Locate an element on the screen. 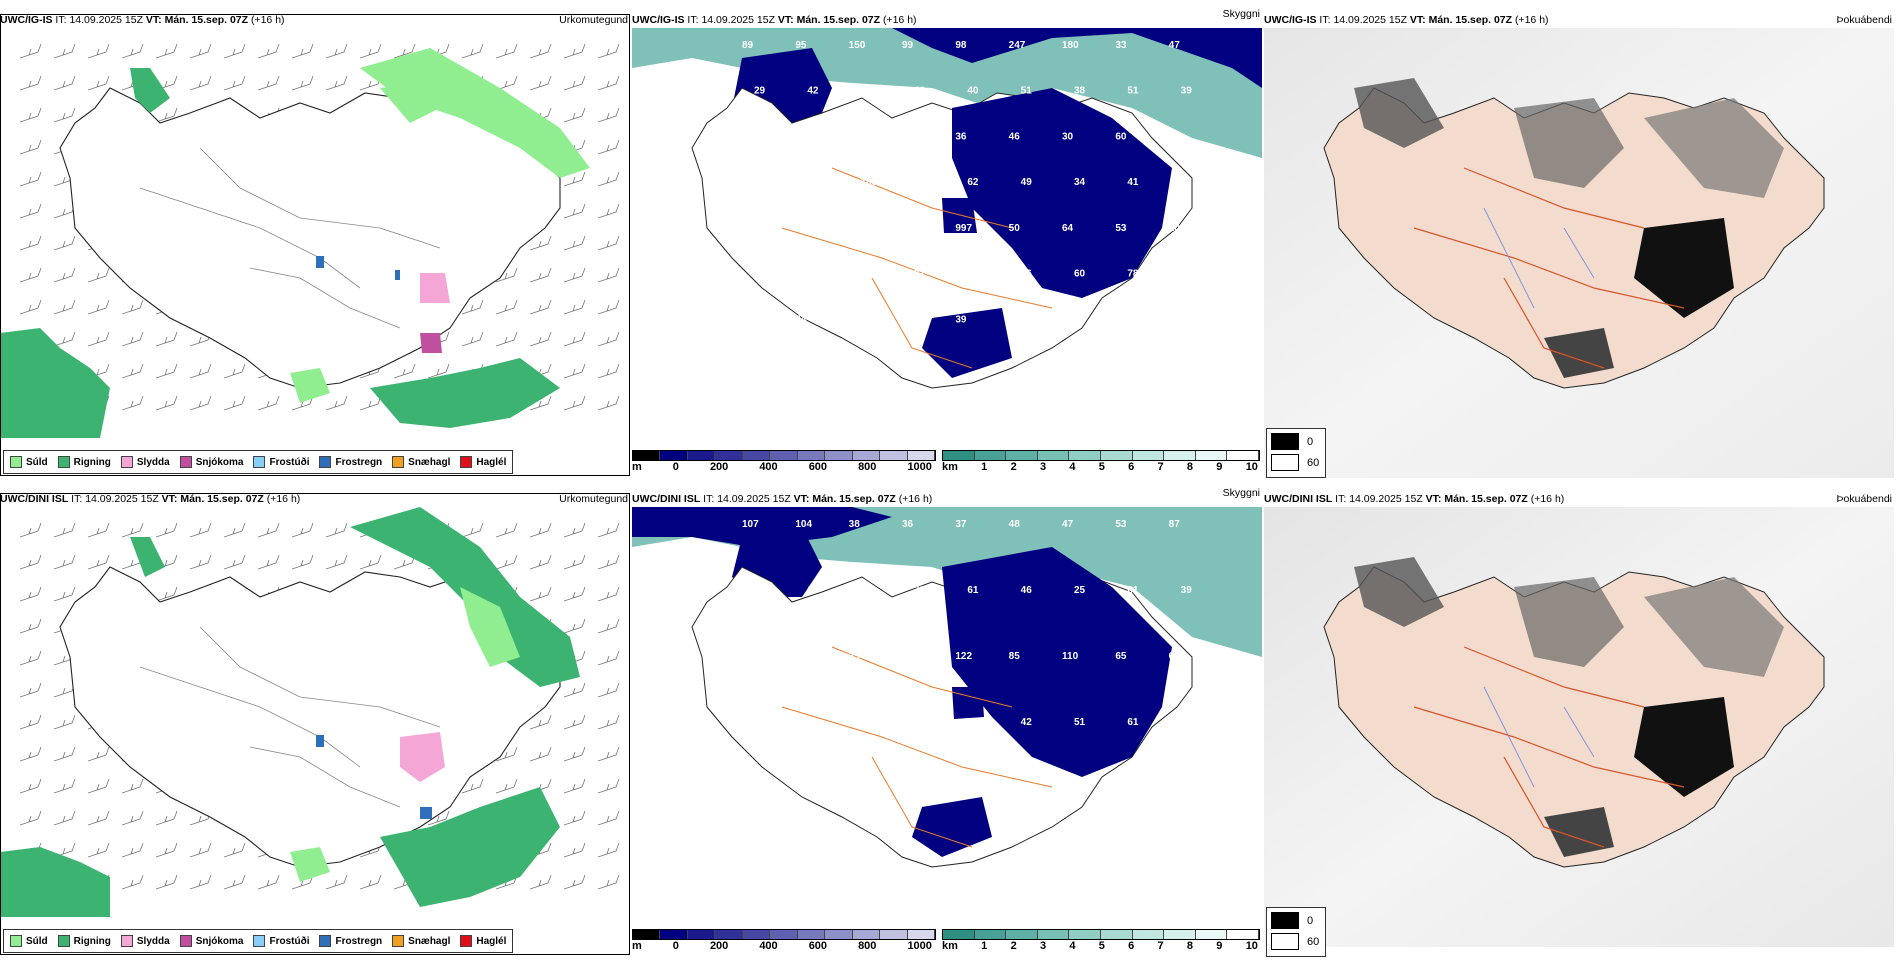 The height and width of the screenshot is (961, 1900). coastline is located at coordinates (310, 238).